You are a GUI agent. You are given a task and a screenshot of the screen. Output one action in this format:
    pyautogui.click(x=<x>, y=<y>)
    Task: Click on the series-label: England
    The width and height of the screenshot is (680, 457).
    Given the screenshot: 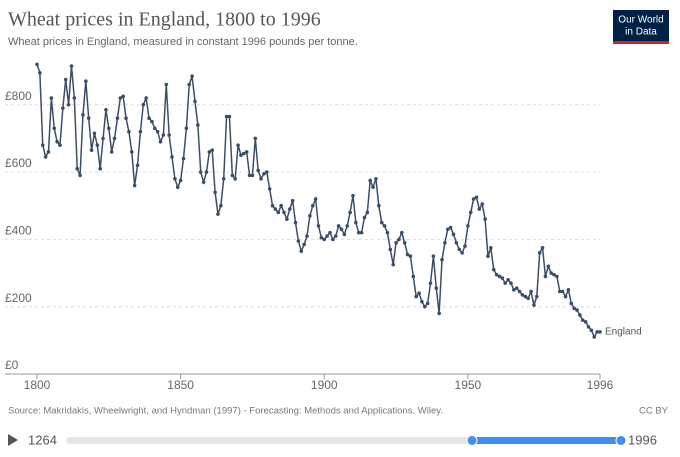 What is the action you would take?
    pyautogui.click(x=623, y=332)
    